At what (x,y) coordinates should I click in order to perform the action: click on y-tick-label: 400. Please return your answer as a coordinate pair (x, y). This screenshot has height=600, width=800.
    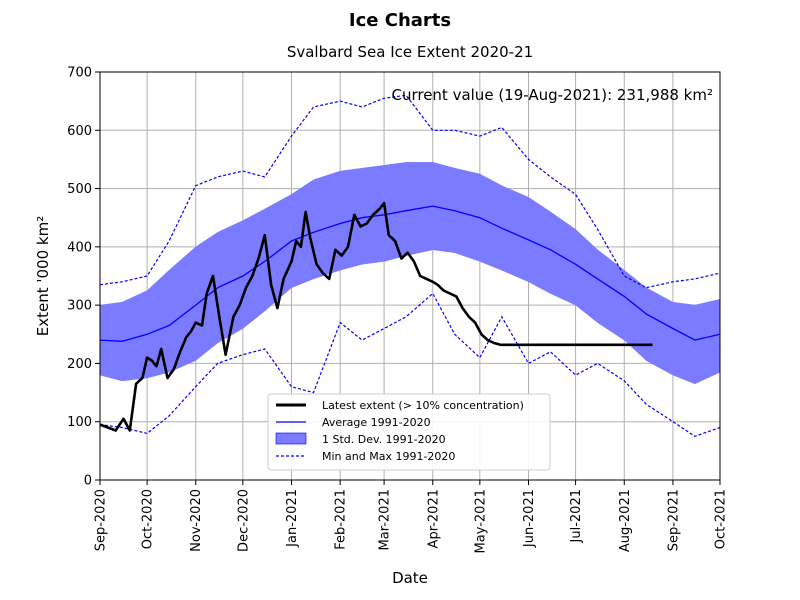
    Looking at the image, I should click on (79, 247).